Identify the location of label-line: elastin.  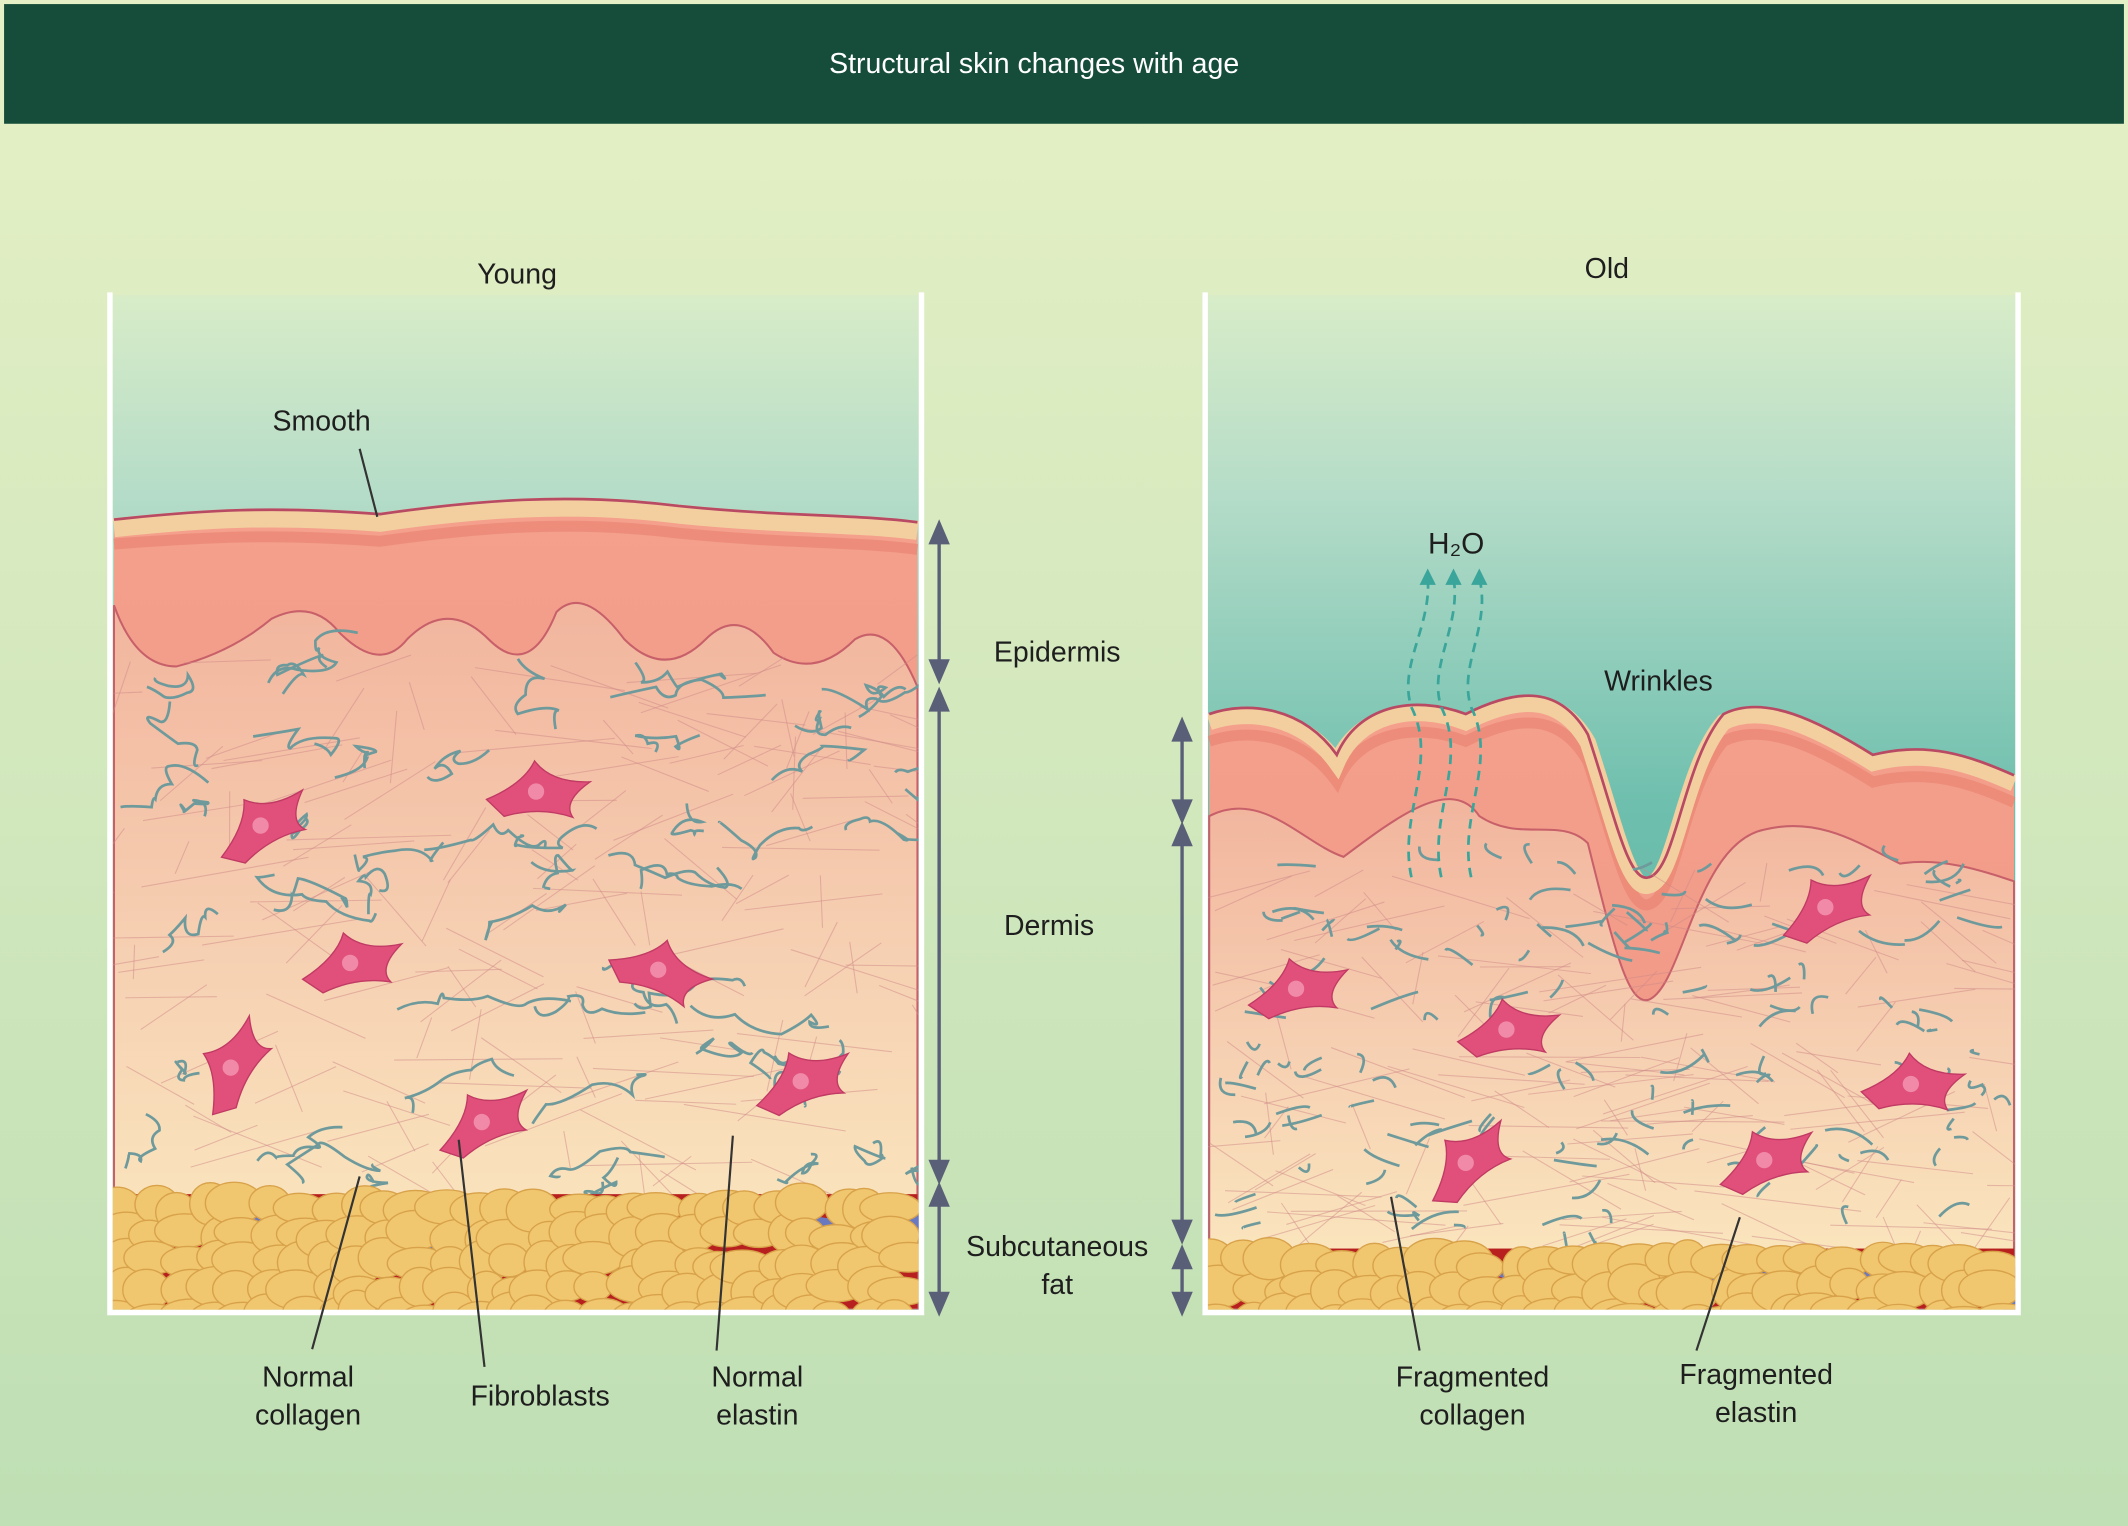
(1756, 1413).